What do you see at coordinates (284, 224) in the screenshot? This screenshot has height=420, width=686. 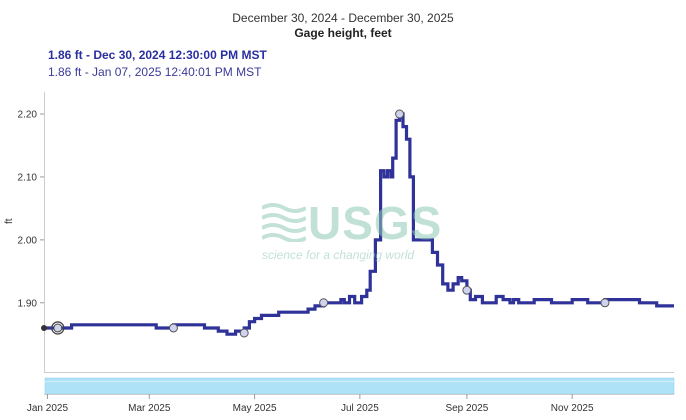 I see `usgs-waves-icon` at bounding box center [284, 224].